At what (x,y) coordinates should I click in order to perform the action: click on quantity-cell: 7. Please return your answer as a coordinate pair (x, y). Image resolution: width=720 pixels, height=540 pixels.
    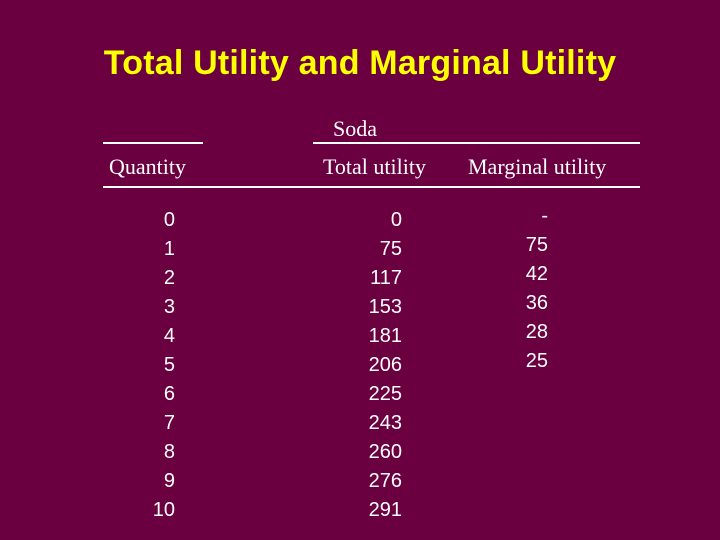
    Looking at the image, I should click on (169, 423).